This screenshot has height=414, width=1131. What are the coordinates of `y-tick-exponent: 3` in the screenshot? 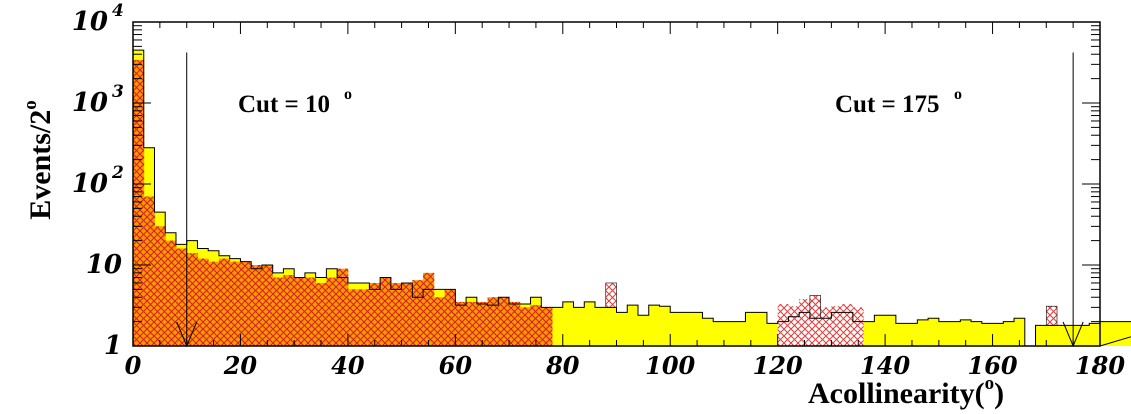 It's located at (118, 92).